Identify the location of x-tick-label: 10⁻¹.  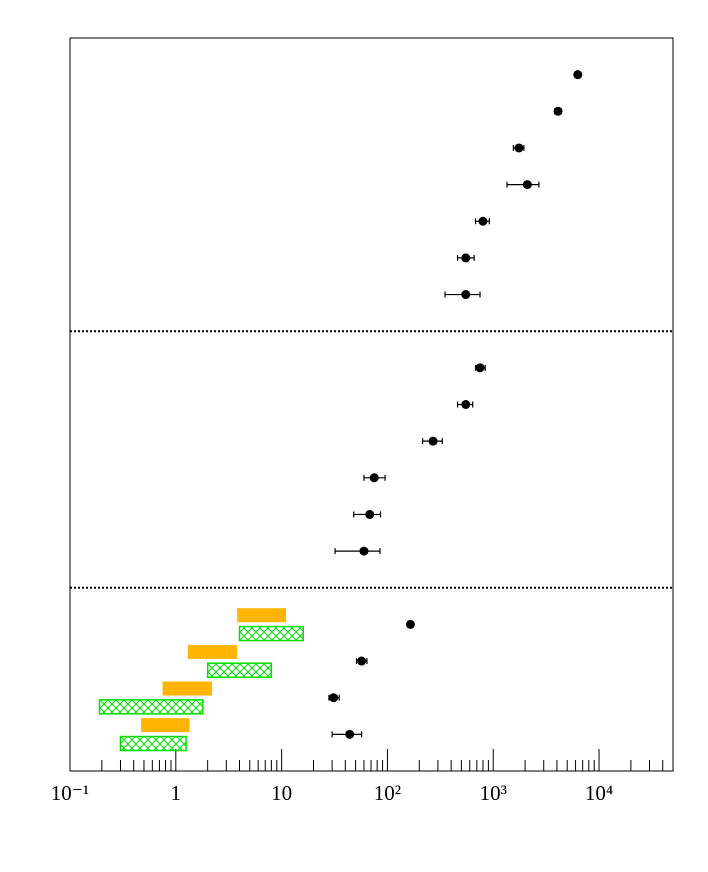
(70, 793).